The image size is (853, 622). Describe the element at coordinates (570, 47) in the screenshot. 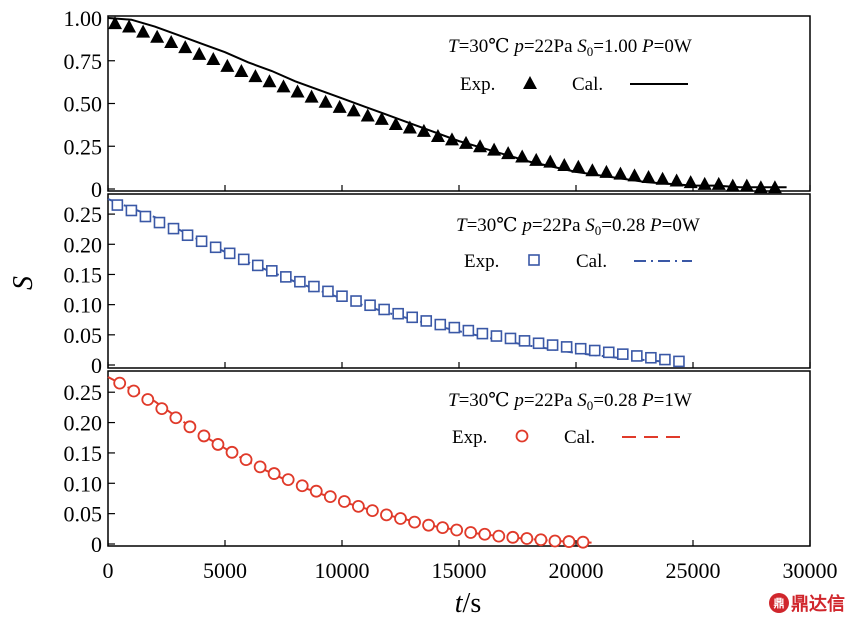

I see `panel-annotation: T=30℃ p=22Pa S0=1.00 P=0W` at that location.